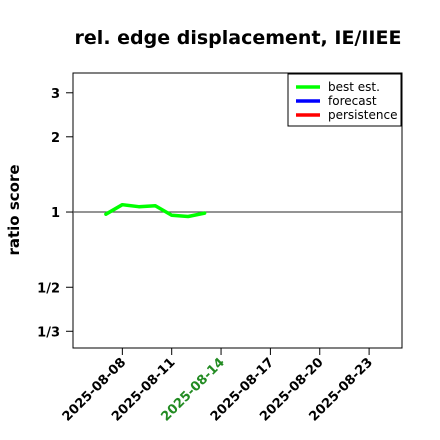  What do you see at coordinates (48, 332) in the screenshot?
I see `y-tick-label: 1/3` at bounding box center [48, 332].